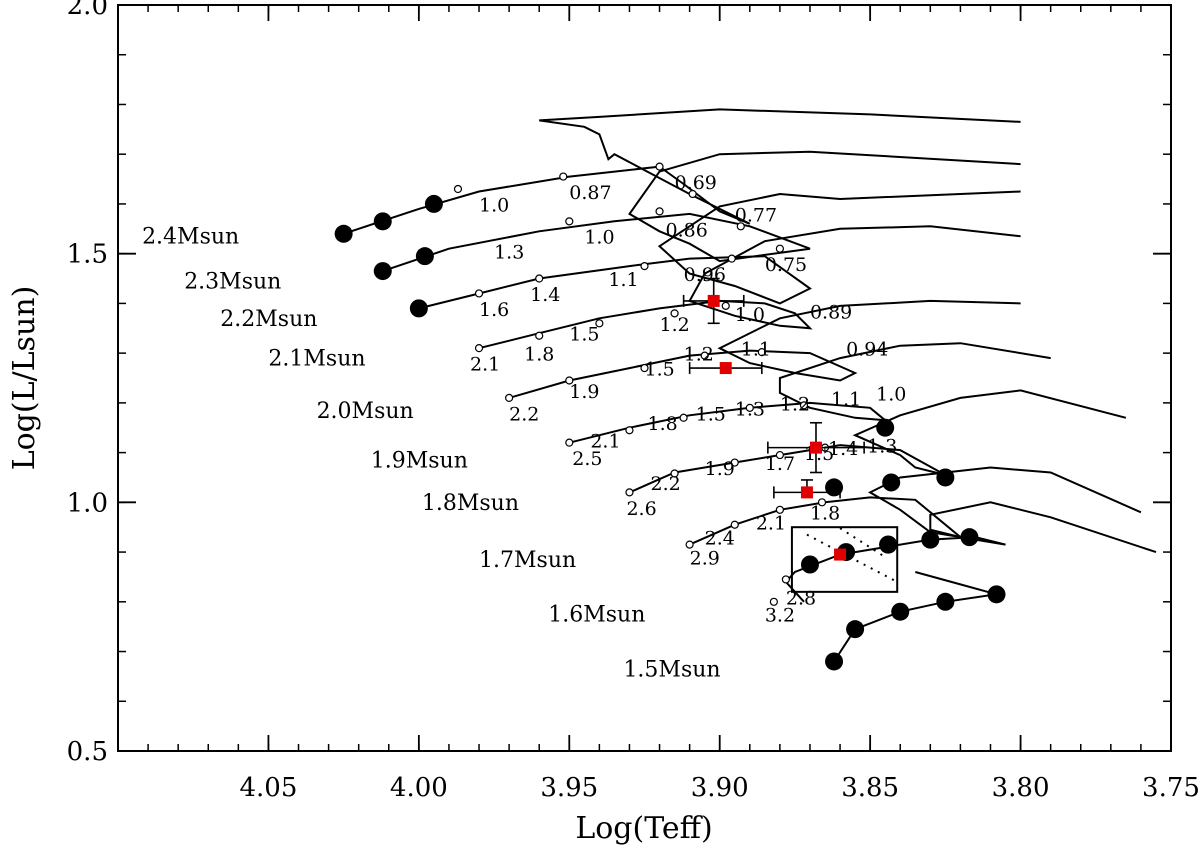 The width and height of the screenshot is (1200, 854). Describe the element at coordinates (1171, 788) in the screenshot. I see `x-tick-label: 3.75` at that location.